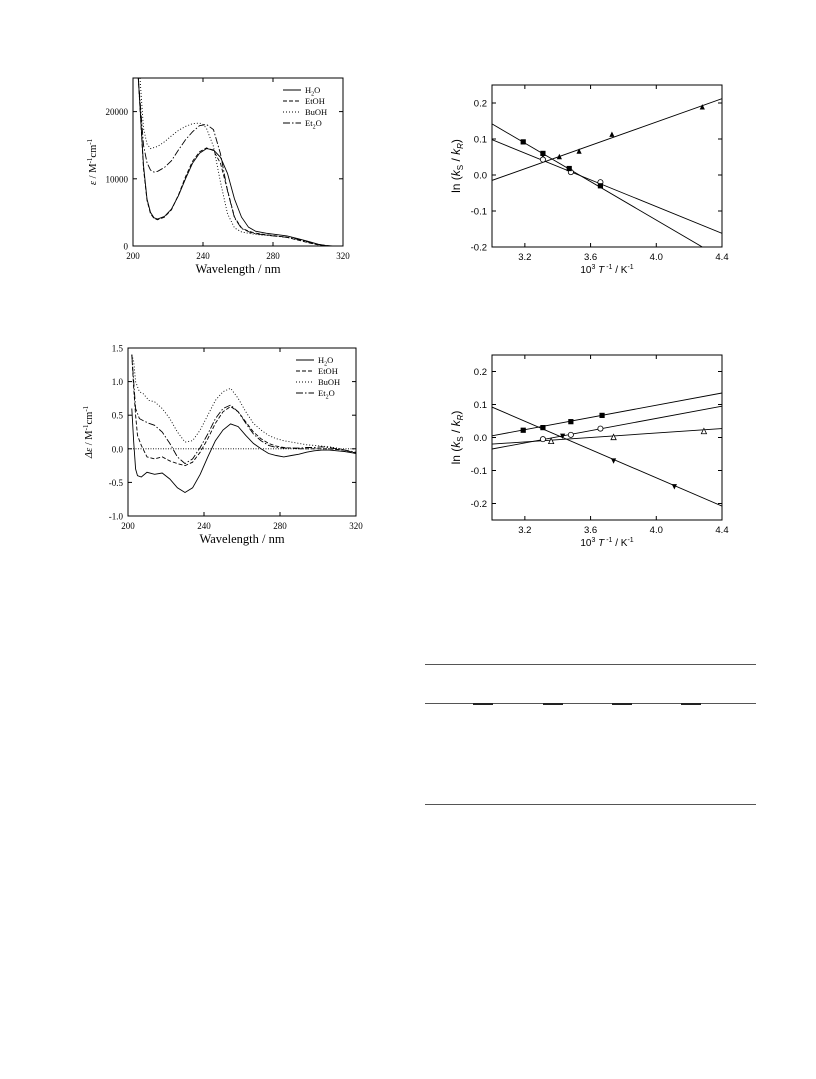 The width and height of the screenshot is (816, 1079). I want to click on y-tick-label: -1.0, so click(116, 517).